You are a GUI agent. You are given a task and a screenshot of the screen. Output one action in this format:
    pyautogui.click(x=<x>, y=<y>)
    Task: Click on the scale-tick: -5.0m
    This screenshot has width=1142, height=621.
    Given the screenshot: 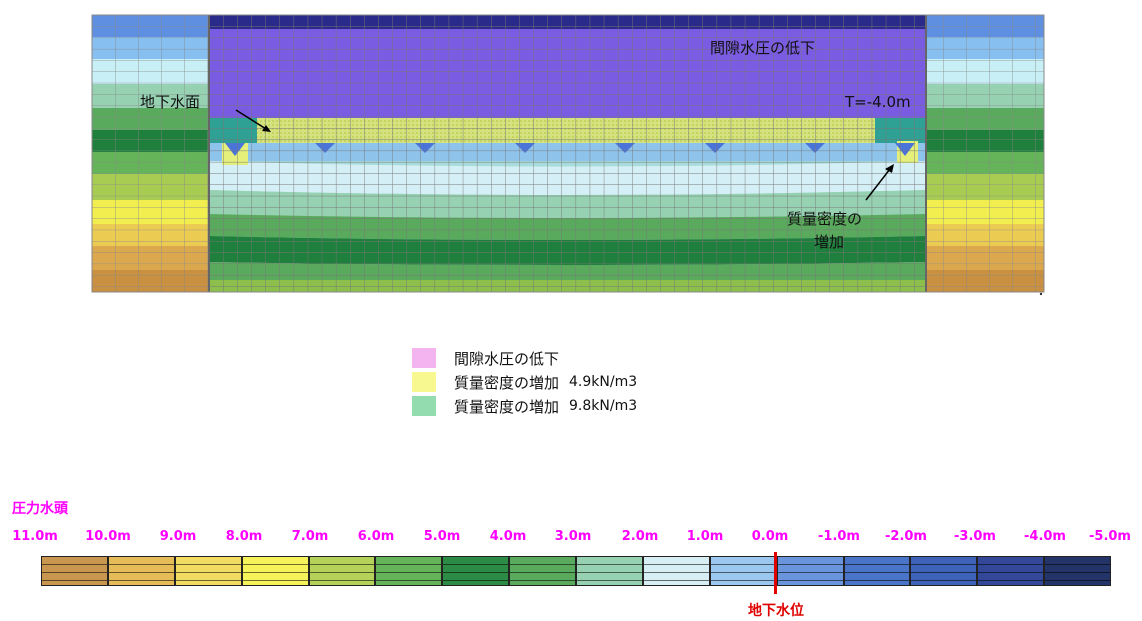 What is the action you would take?
    pyautogui.click(x=1110, y=536)
    